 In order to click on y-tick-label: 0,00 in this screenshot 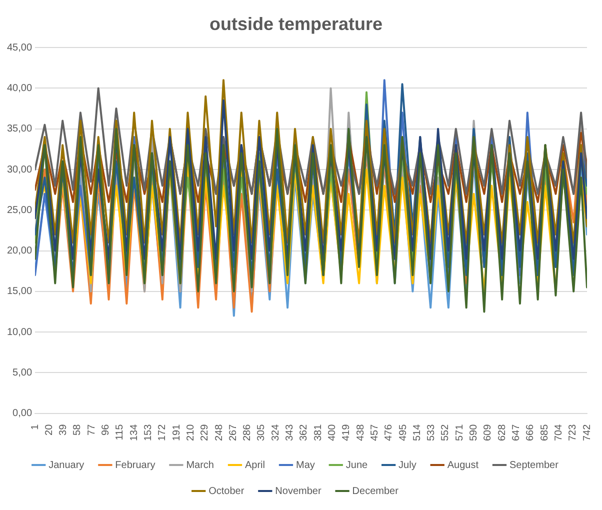, I will do `click(22, 414)`.